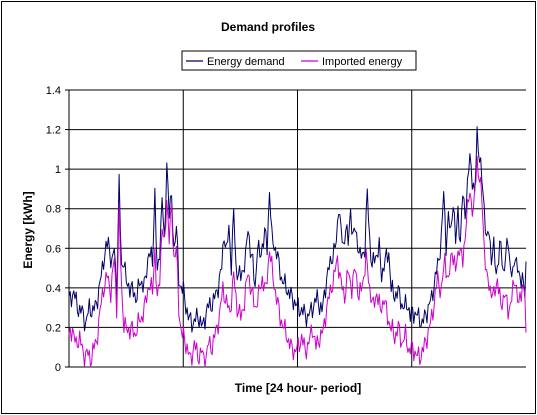  What do you see at coordinates (53, 289) in the screenshot?
I see `y-tick-label: 0.4` at bounding box center [53, 289].